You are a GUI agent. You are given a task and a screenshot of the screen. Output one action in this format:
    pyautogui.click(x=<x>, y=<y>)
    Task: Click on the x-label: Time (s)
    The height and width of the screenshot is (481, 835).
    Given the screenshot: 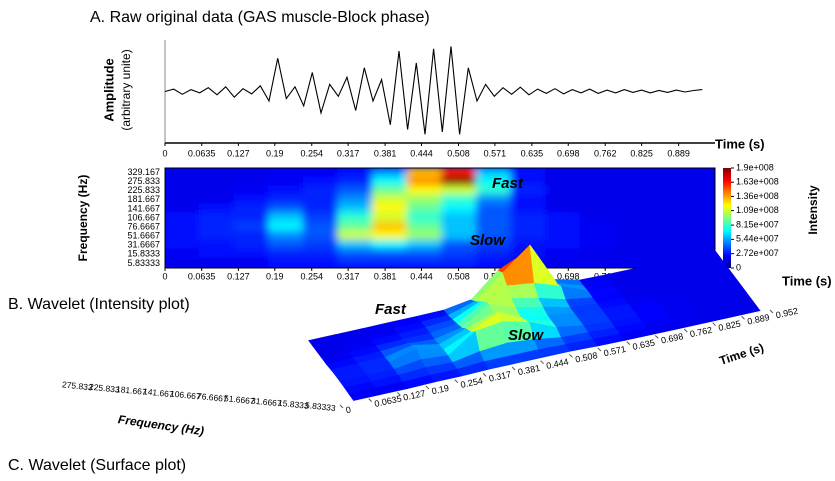 What is the action you would take?
    pyautogui.click(x=807, y=280)
    